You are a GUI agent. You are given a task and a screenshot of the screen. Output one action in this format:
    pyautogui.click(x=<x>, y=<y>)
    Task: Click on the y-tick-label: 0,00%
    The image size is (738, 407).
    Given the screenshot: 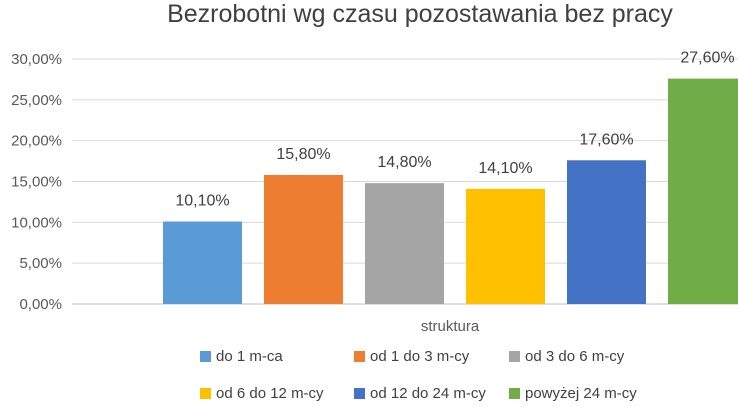 What is the action you would take?
    pyautogui.click(x=40, y=304)
    